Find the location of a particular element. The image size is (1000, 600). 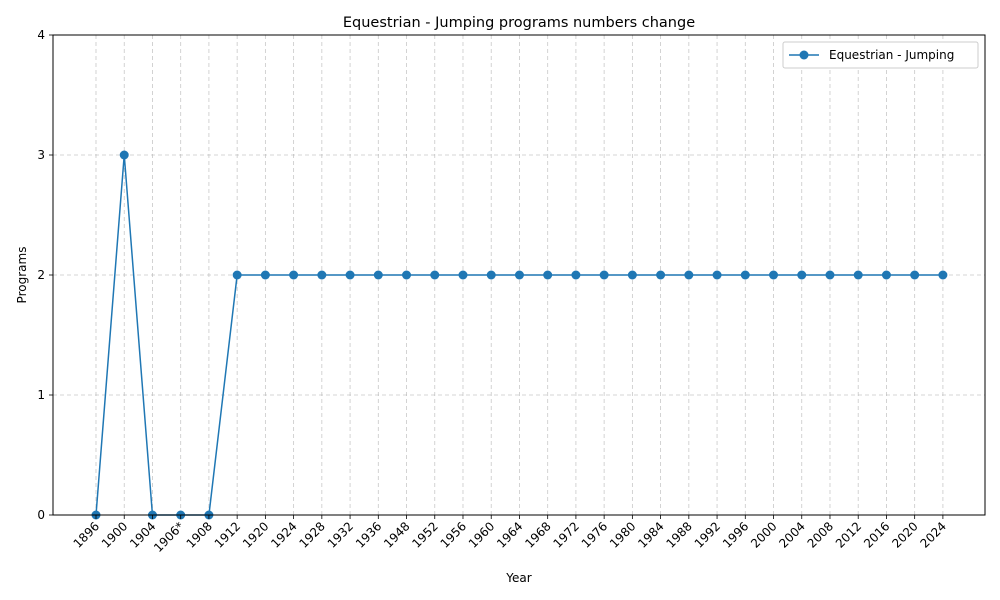

y-tick-label: 4 is located at coordinates (41, 35).